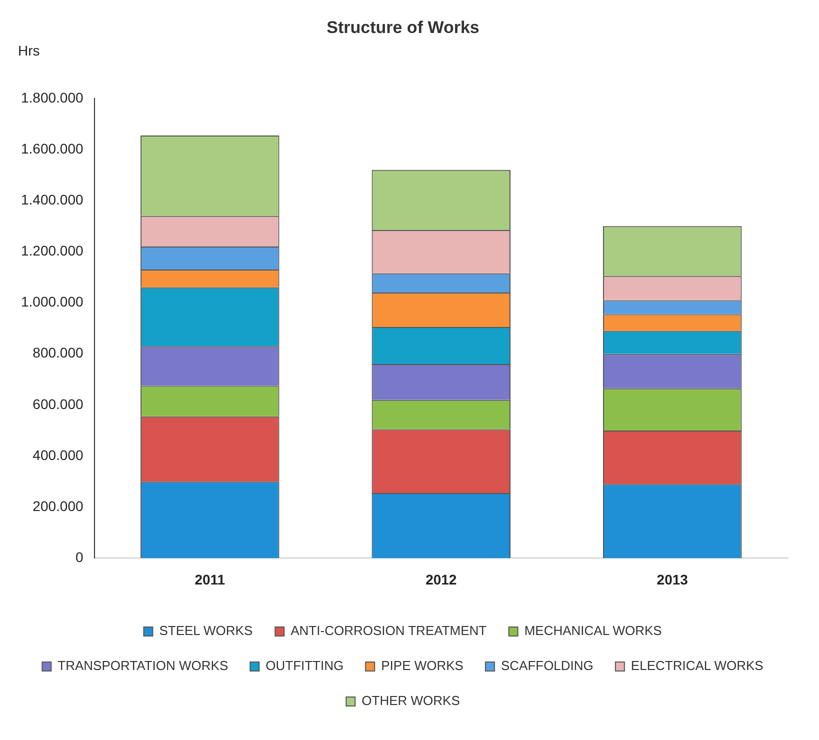 The width and height of the screenshot is (819, 740). I want to click on legend-label: MECHANICAL WORKS, so click(593, 630).